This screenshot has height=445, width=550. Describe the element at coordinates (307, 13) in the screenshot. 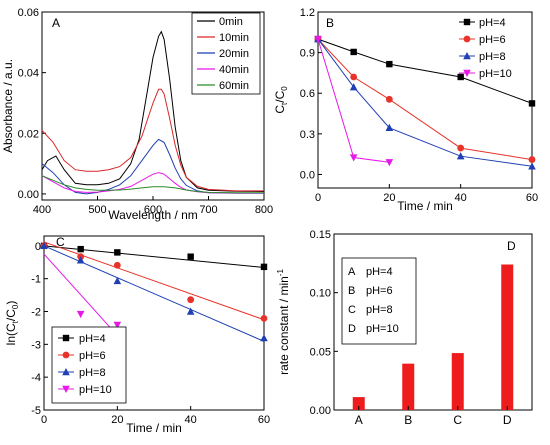

I see `y-tick-label: 1.2` at that location.